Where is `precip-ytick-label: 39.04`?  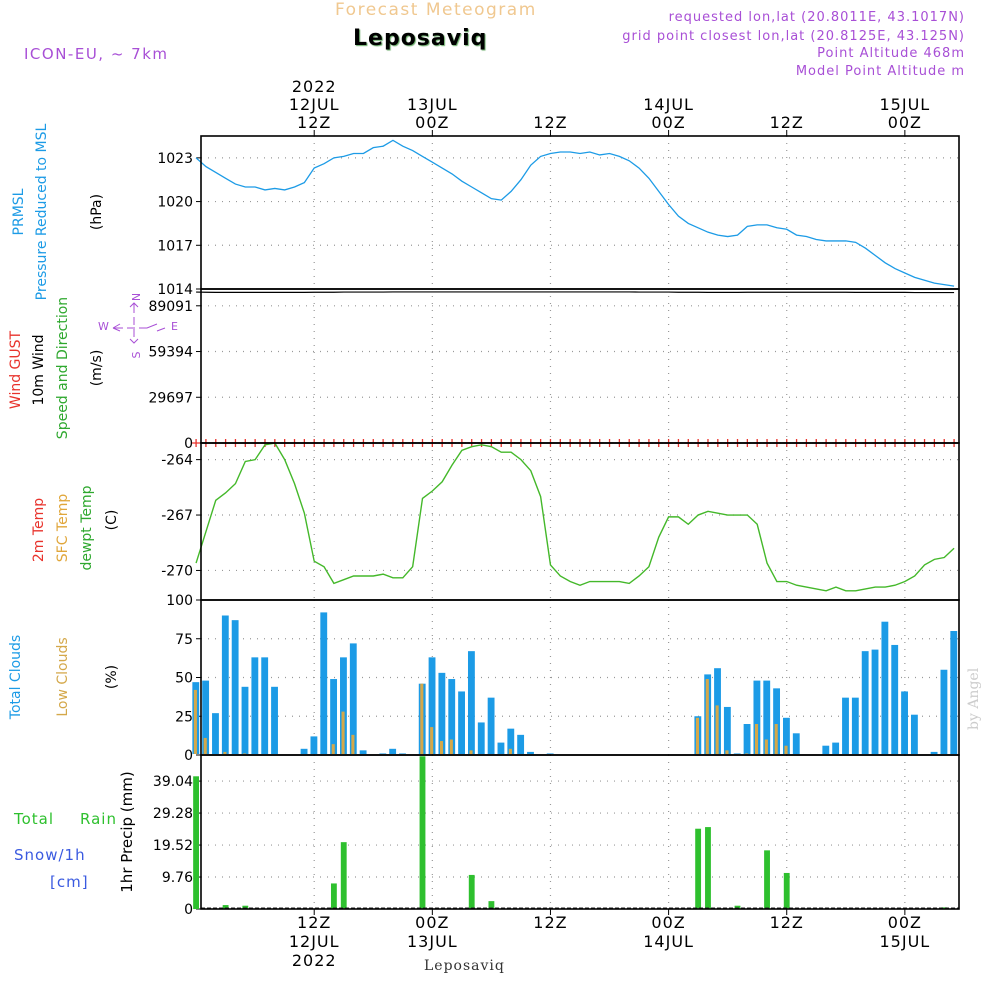
precip-ytick-label: 39.04 is located at coordinates (173, 782).